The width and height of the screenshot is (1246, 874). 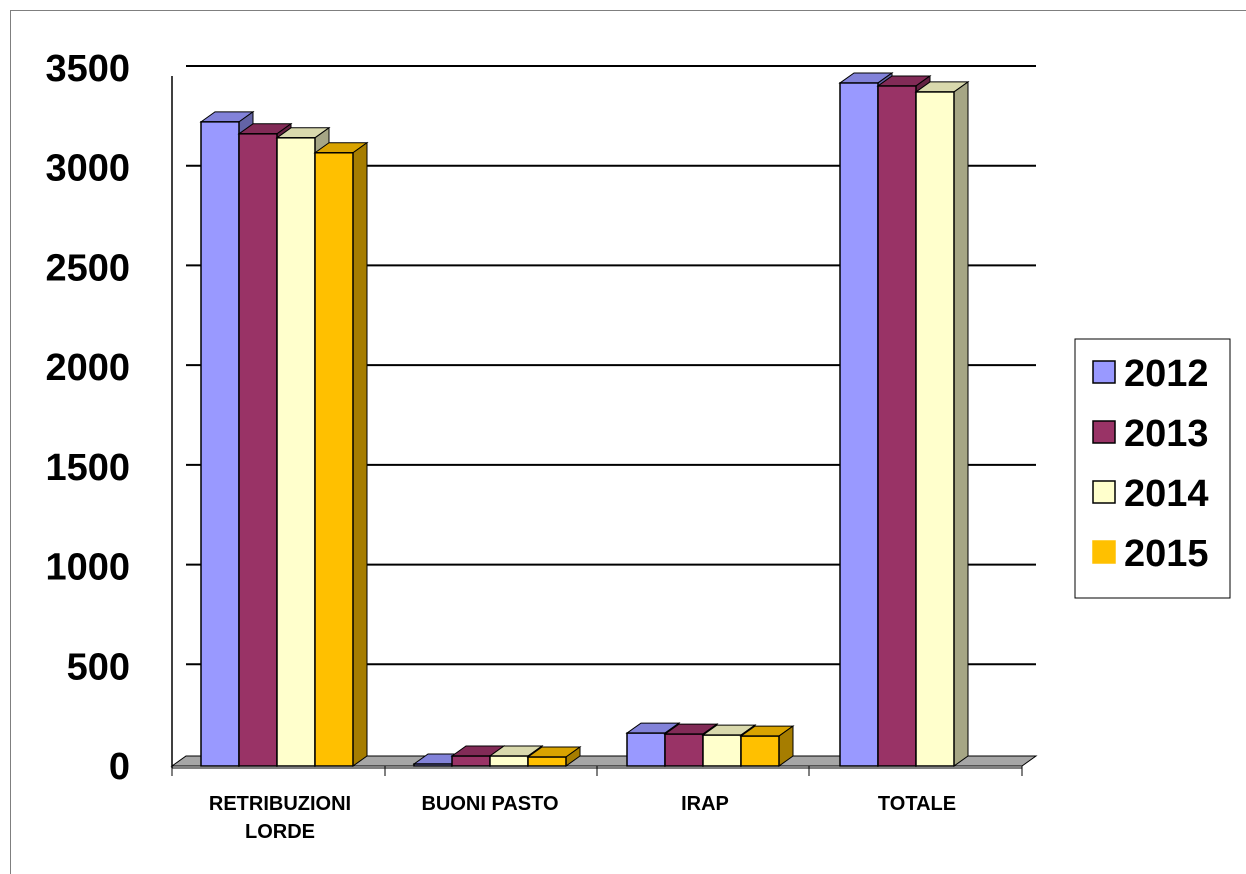 I want to click on legend-label: 2012, so click(x=1166, y=374).